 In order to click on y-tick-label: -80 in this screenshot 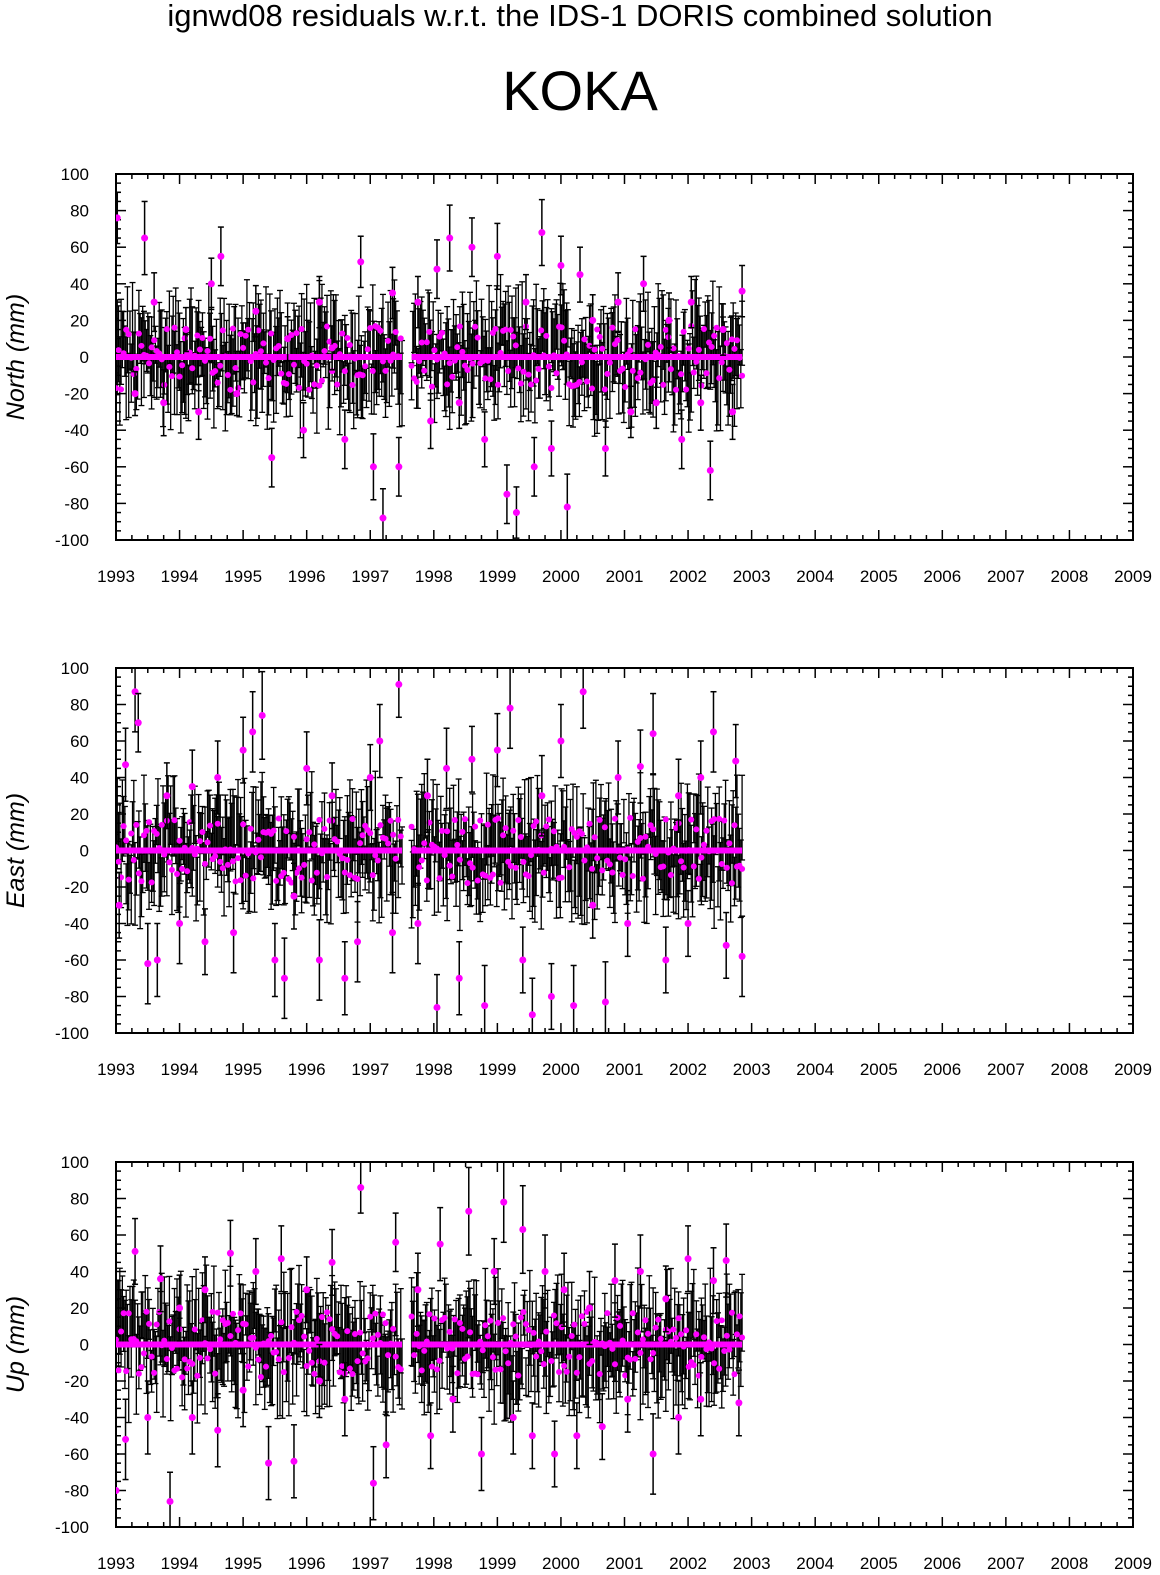, I will do `click(76, 997)`.